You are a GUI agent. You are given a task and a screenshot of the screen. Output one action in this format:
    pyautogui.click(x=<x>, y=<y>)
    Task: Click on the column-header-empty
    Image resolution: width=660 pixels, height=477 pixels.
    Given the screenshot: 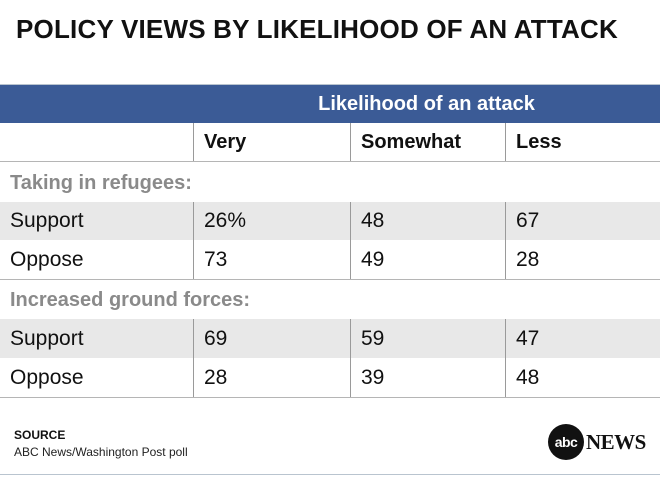 What is the action you would take?
    pyautogui.click(x=96, y=142)
    